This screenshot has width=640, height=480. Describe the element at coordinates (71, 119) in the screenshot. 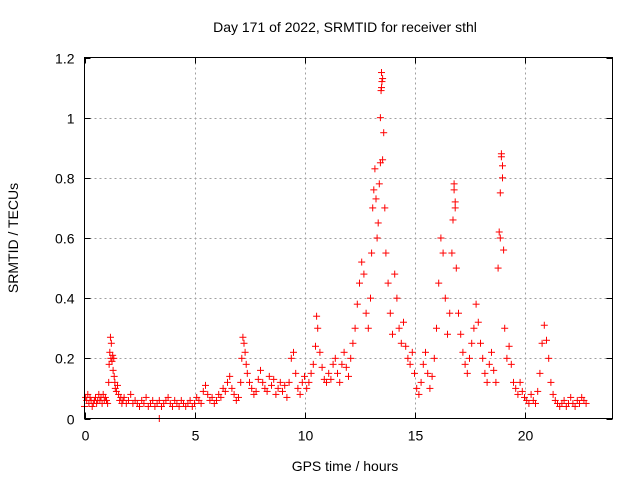

I see `y-tick-label: 1` at that location.